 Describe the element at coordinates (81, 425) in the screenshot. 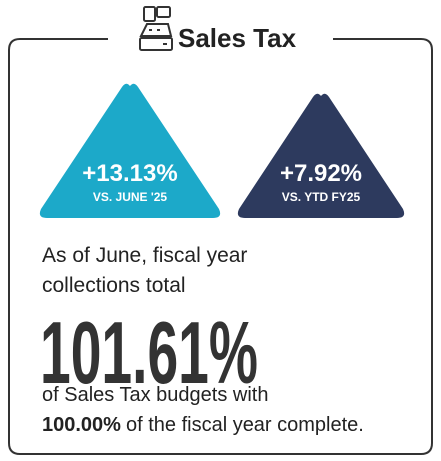

I see `body-bold: 100.00%` at that location.